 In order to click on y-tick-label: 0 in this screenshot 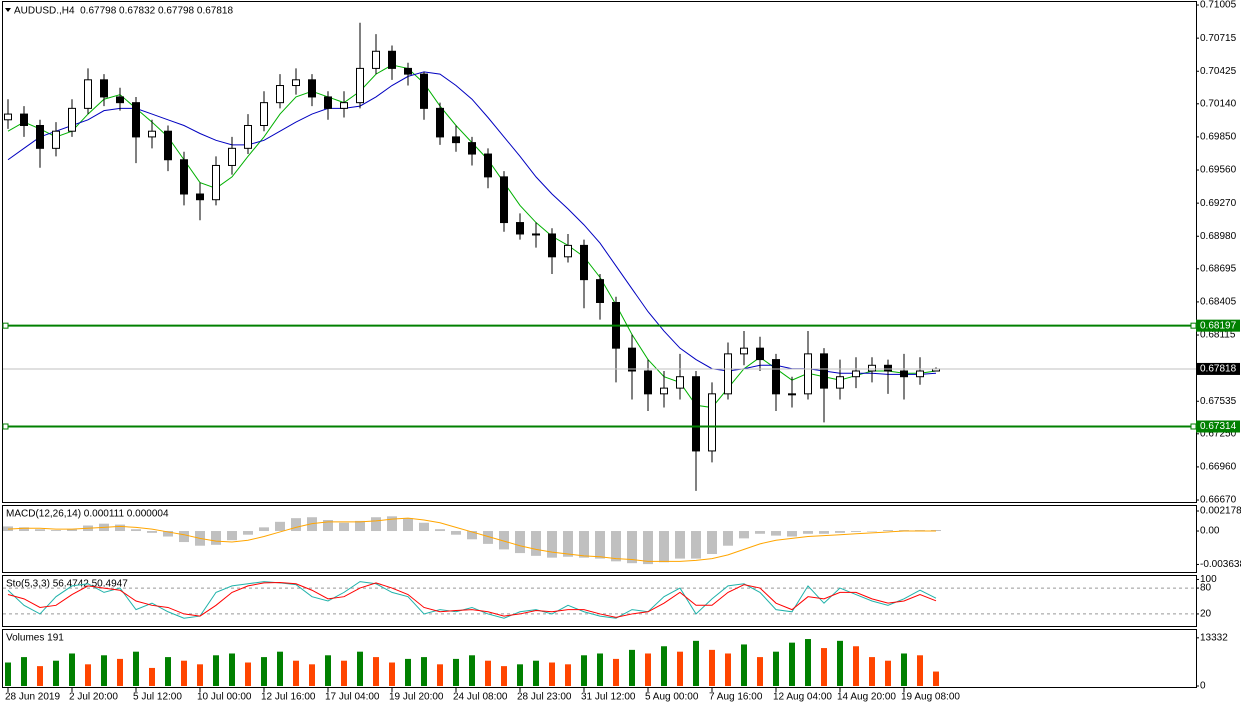, I will do `click(1203, 686)`.